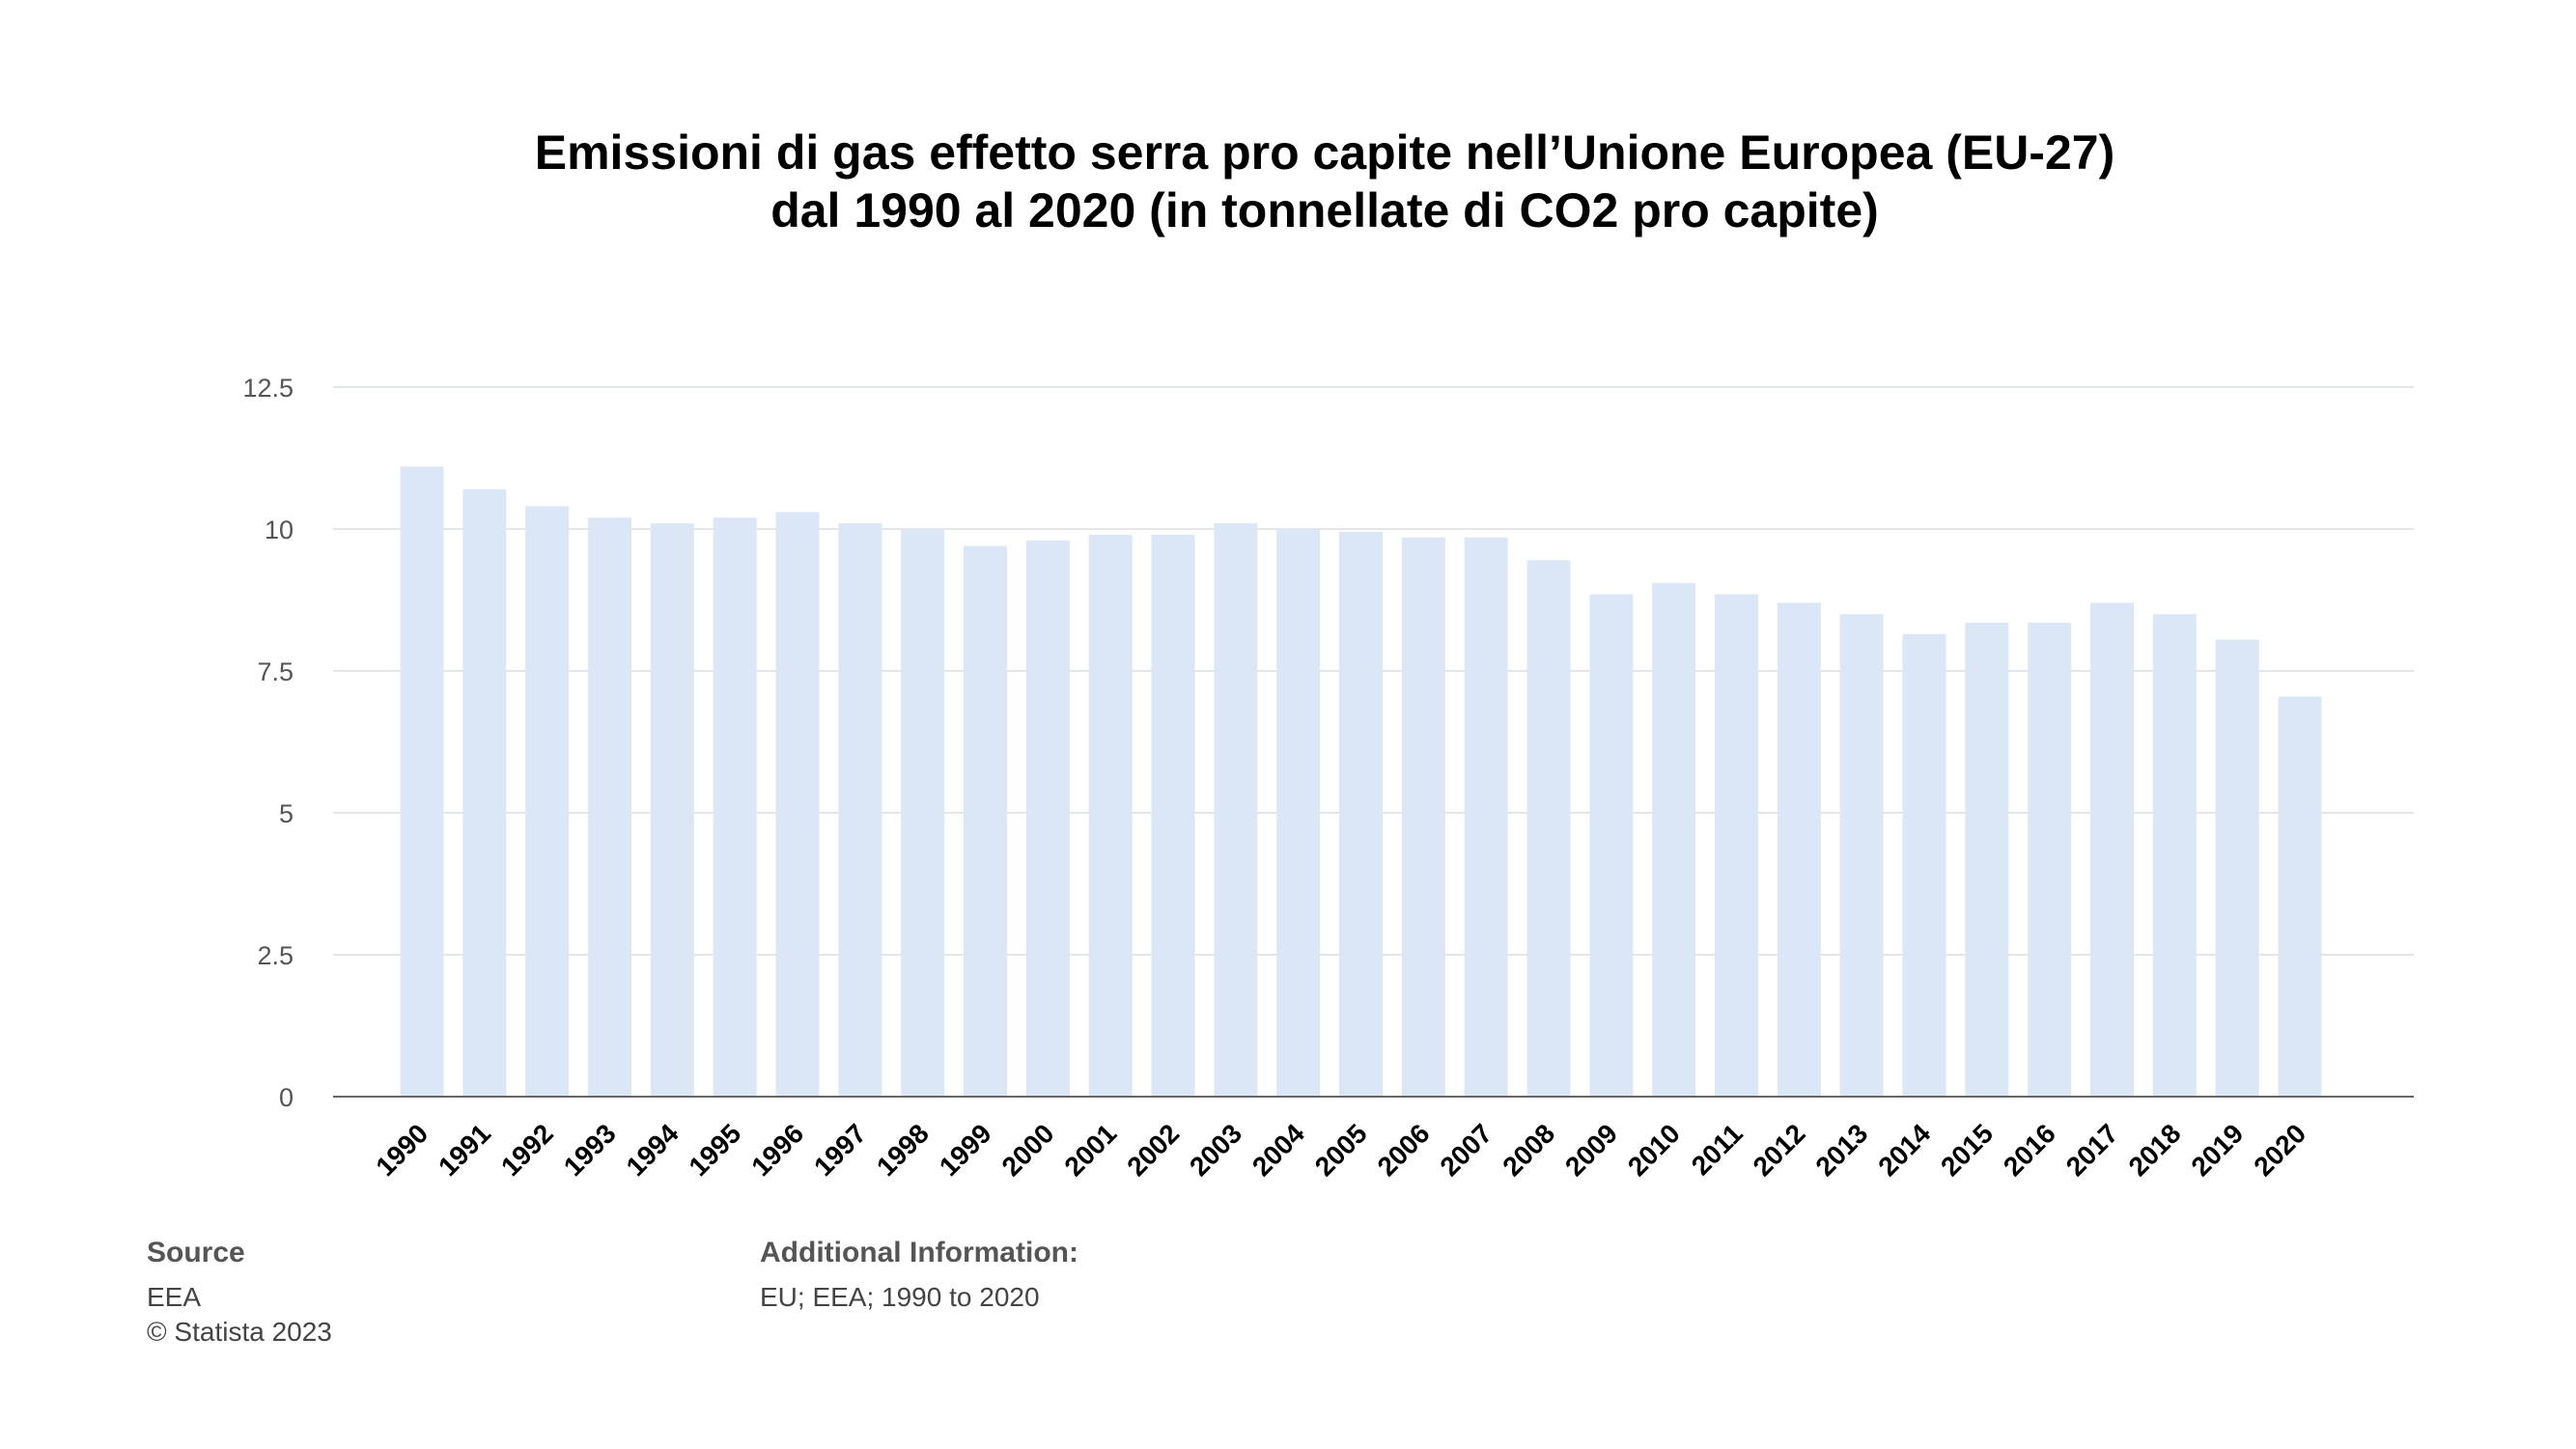 The height and width of the screenshot is (1449, 2576). What do you see at coordinates (1799, 849) in the screenshot?
I see `bar-2012` at bounding box center [1799, 849].